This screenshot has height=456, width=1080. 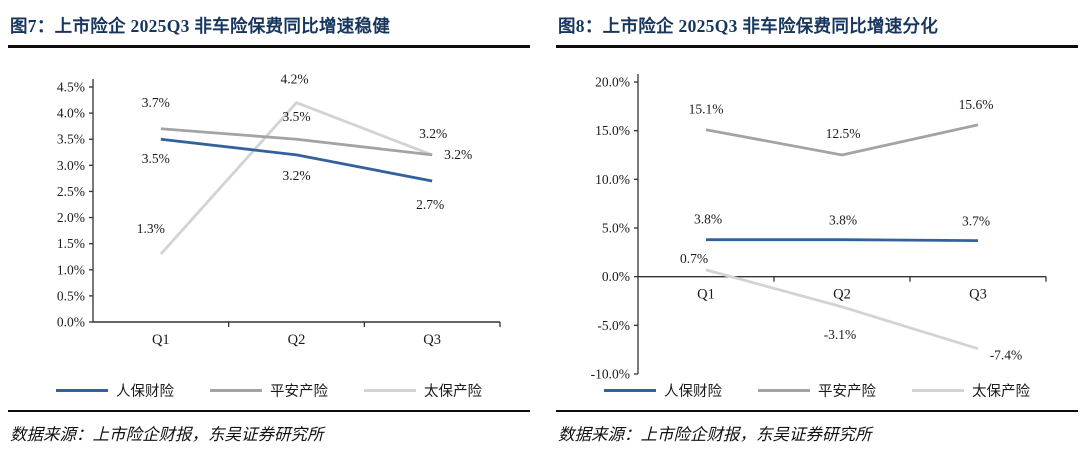 What do you see at coordinates (71, 87) in the screenshot?
I see `svg-text: 4.5%` at bounding box center [71, 87].